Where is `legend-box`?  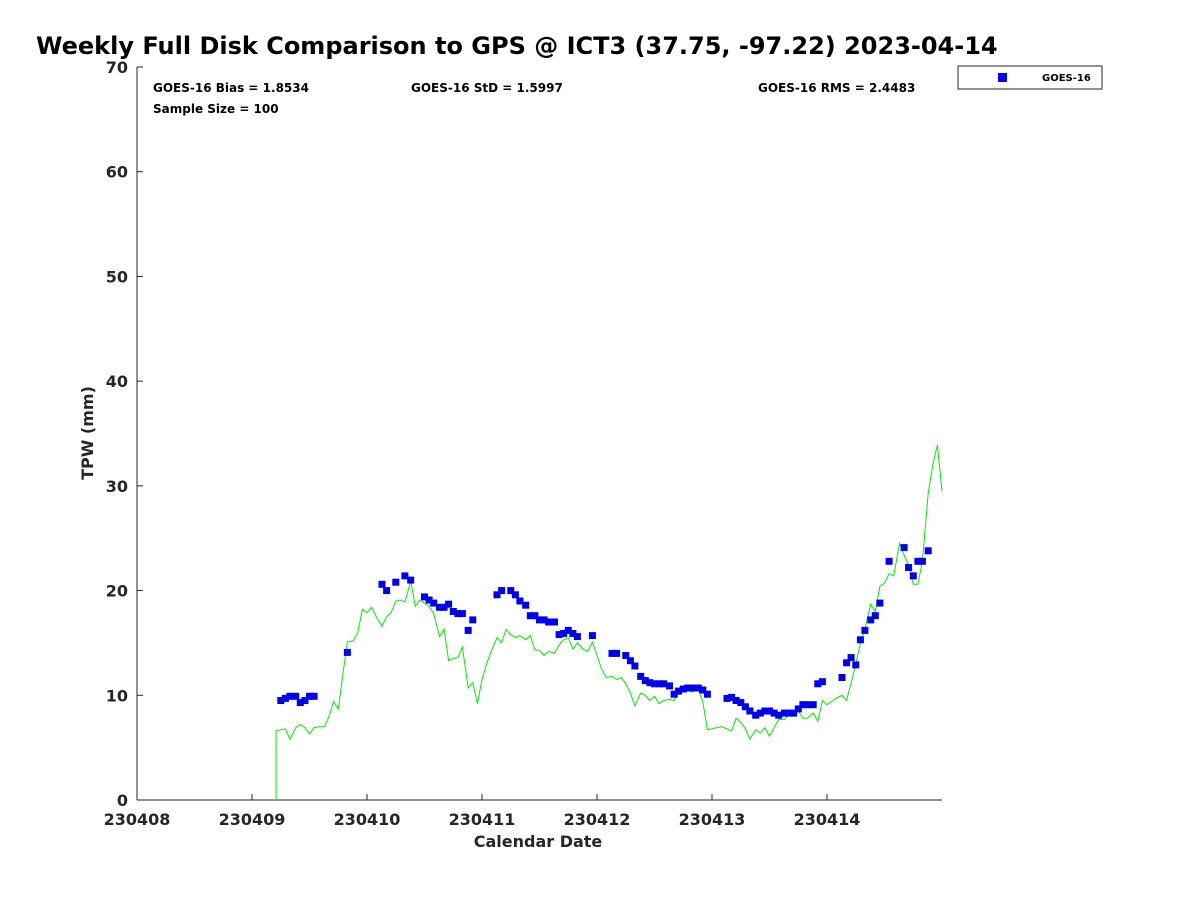
legend-box is located at coordinates (1030, 77).